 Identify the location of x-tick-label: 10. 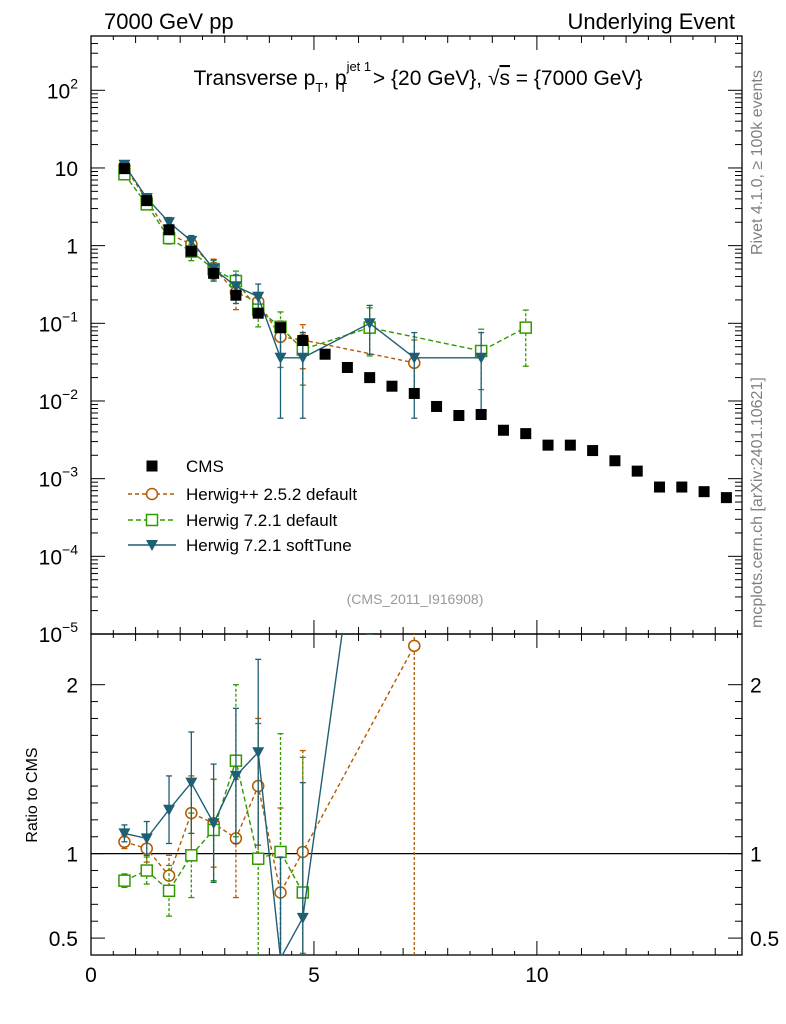
(536, 975).